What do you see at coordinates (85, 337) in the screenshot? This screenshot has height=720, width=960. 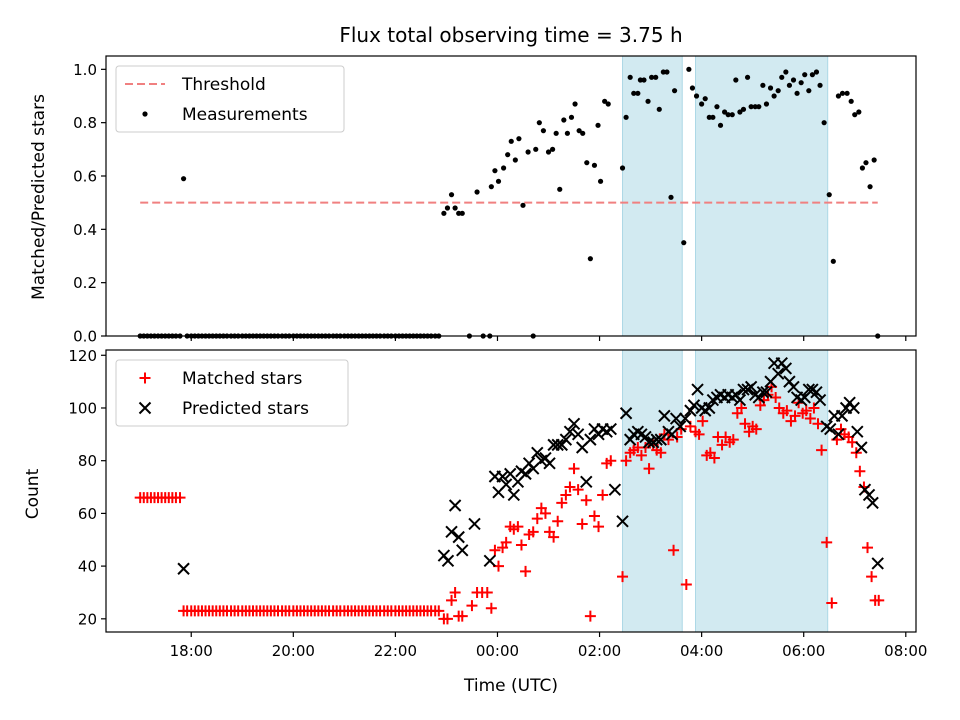 I see `top-y-tick-label: 0.0` at bounding box center [85, 337].